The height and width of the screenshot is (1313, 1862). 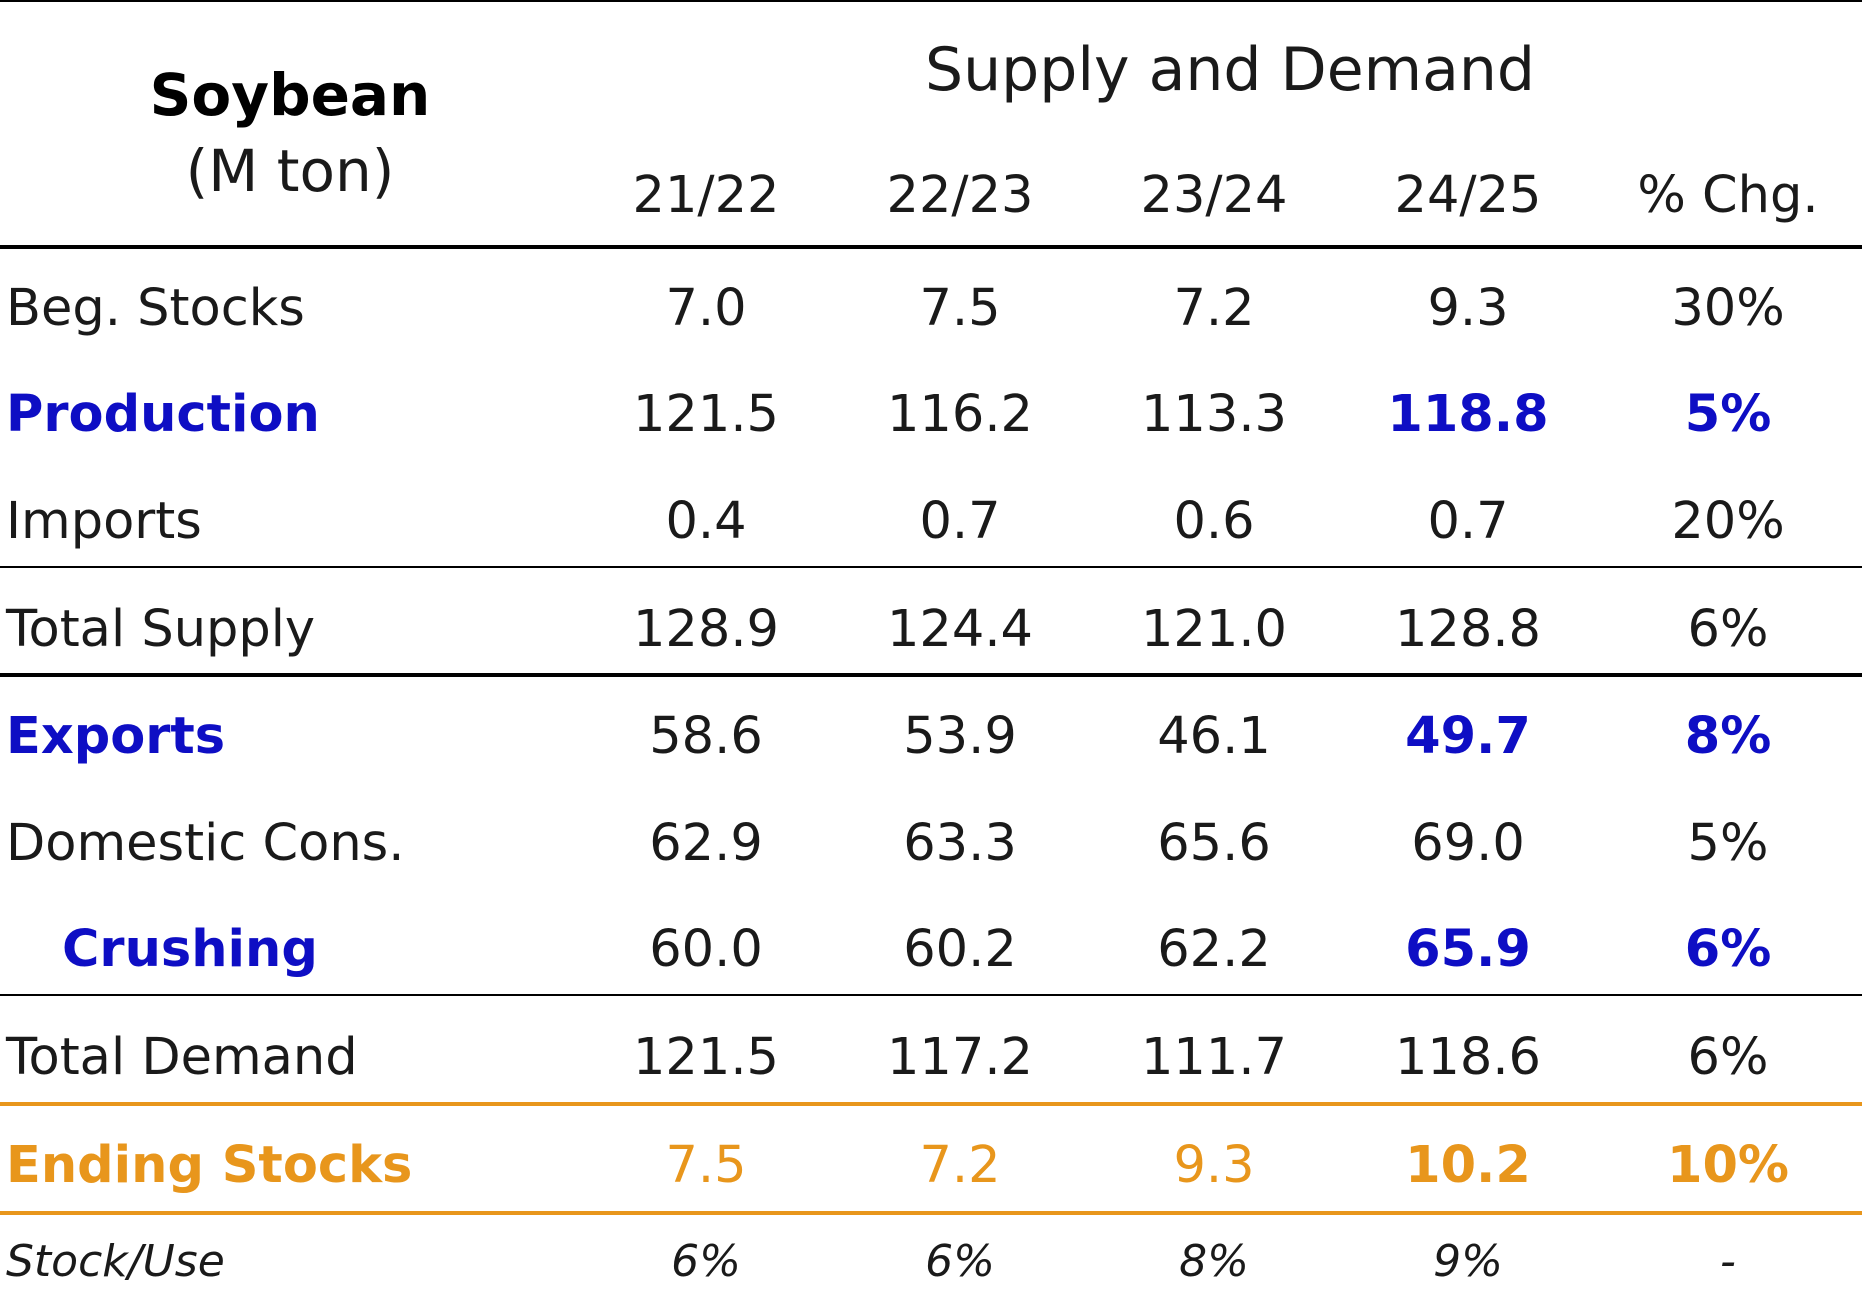 What do you see at coordinates (116, 736) in the screenshot?
I see `row-label-exports: Exports` at bounding box center [116, 736].